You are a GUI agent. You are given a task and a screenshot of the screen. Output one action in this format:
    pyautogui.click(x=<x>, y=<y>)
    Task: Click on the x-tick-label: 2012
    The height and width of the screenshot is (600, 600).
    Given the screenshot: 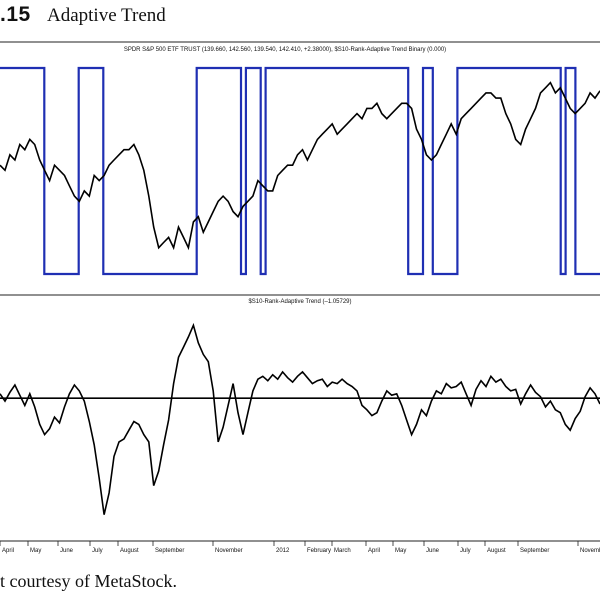 What is the action you would take?
    pyautogui.click(x=283, y=551)
    